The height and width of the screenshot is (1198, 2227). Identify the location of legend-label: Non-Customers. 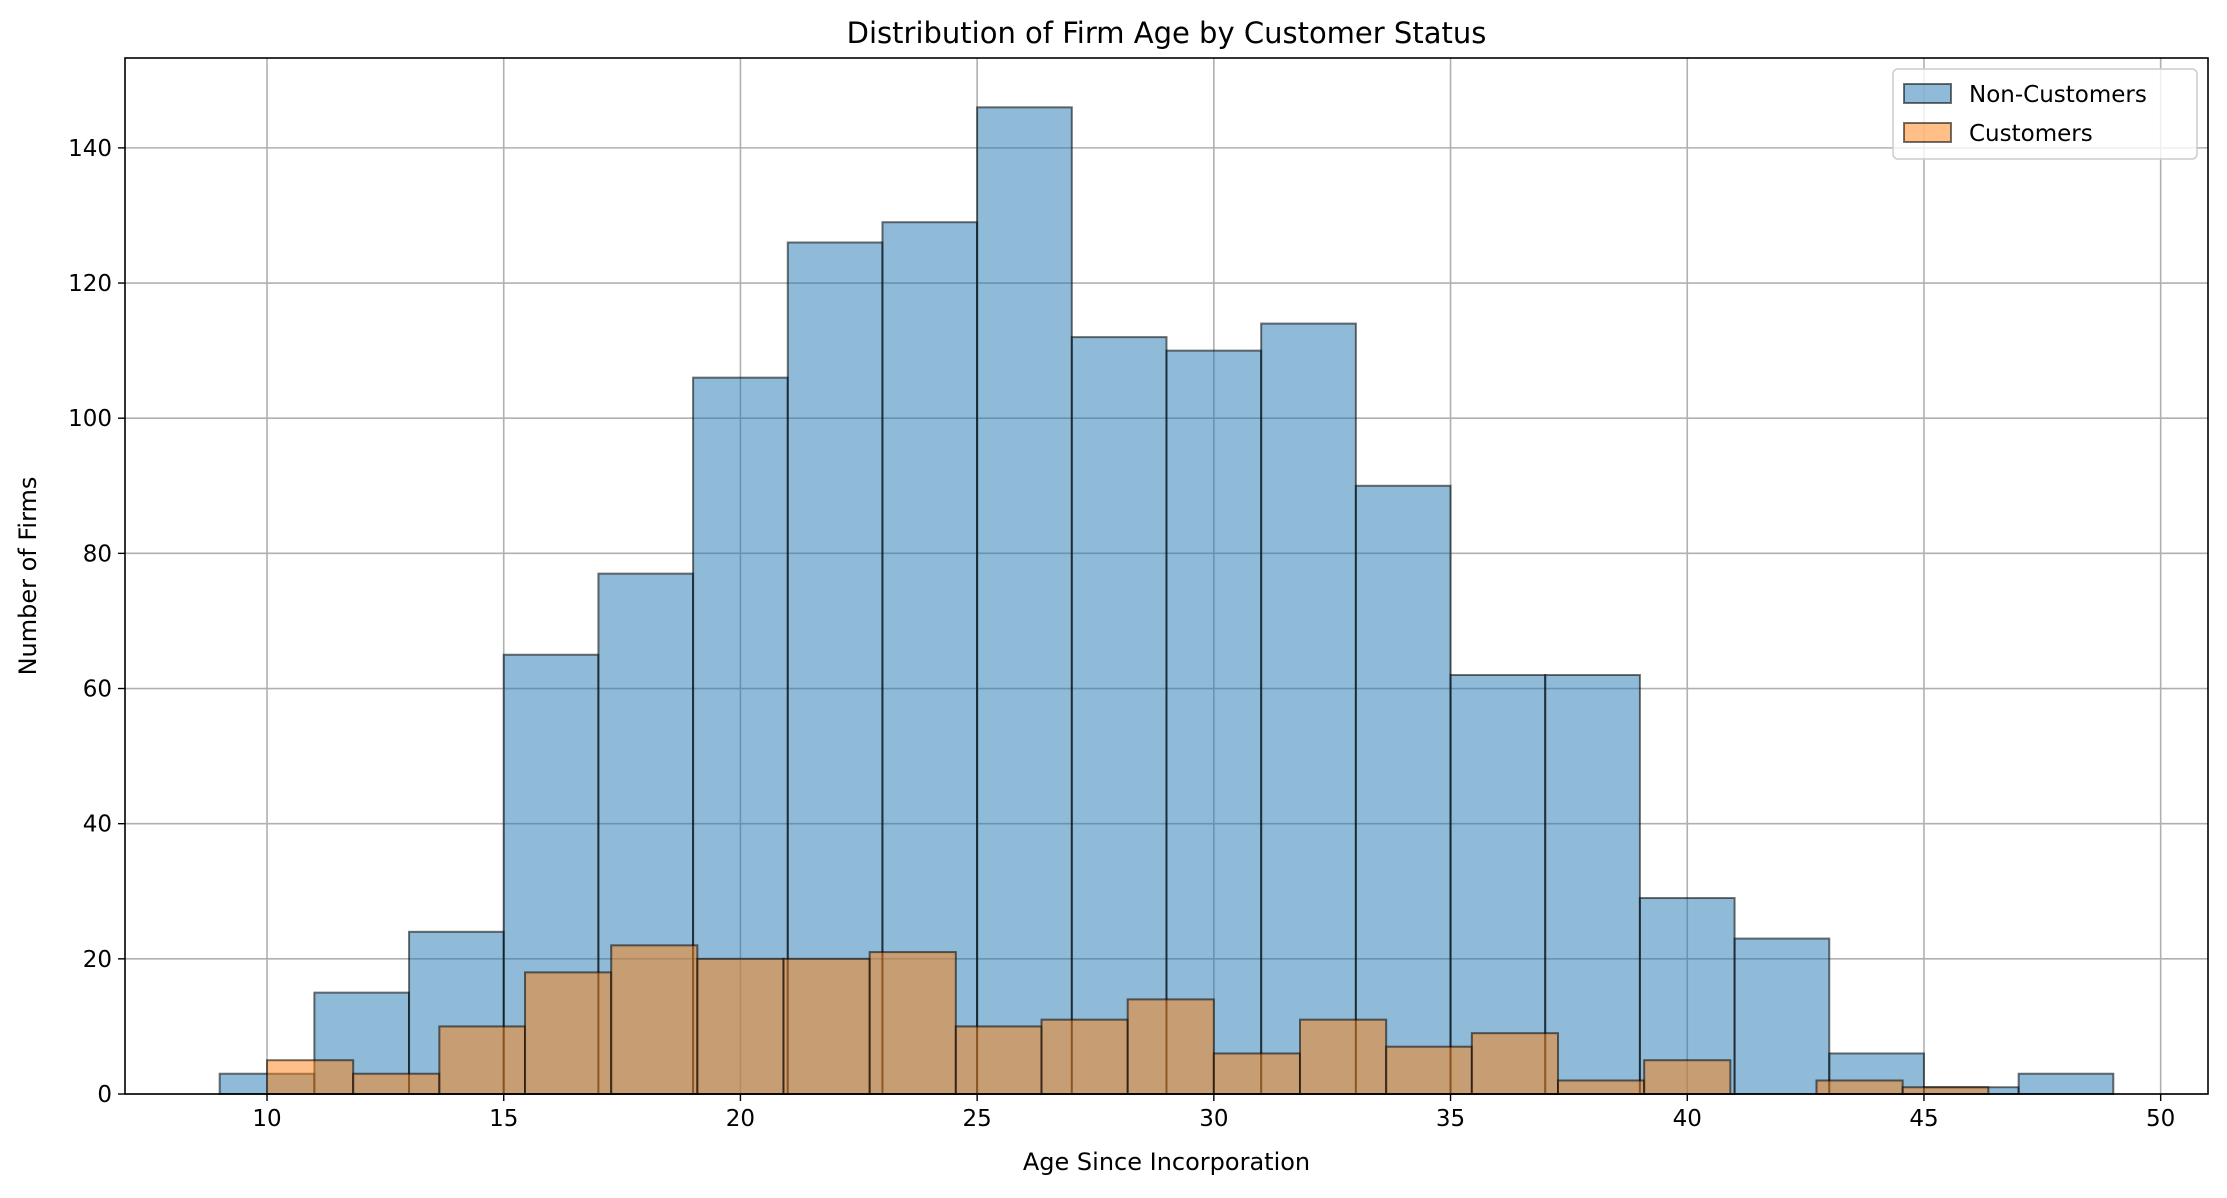
(2058, 95).